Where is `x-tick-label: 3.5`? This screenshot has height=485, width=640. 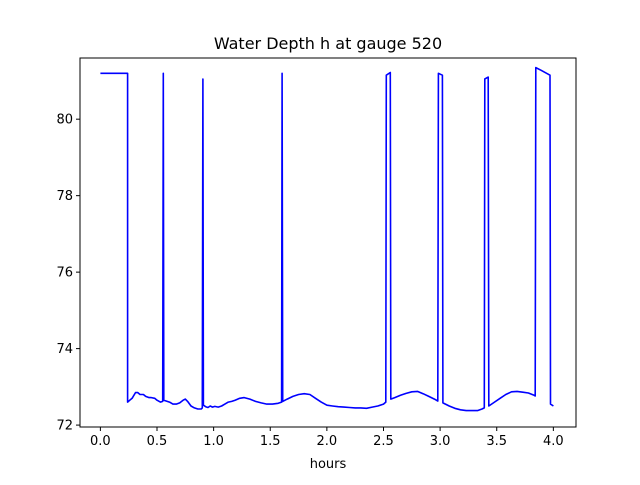 x-tick-label: 3.5 is located at coordinates (496, 441).